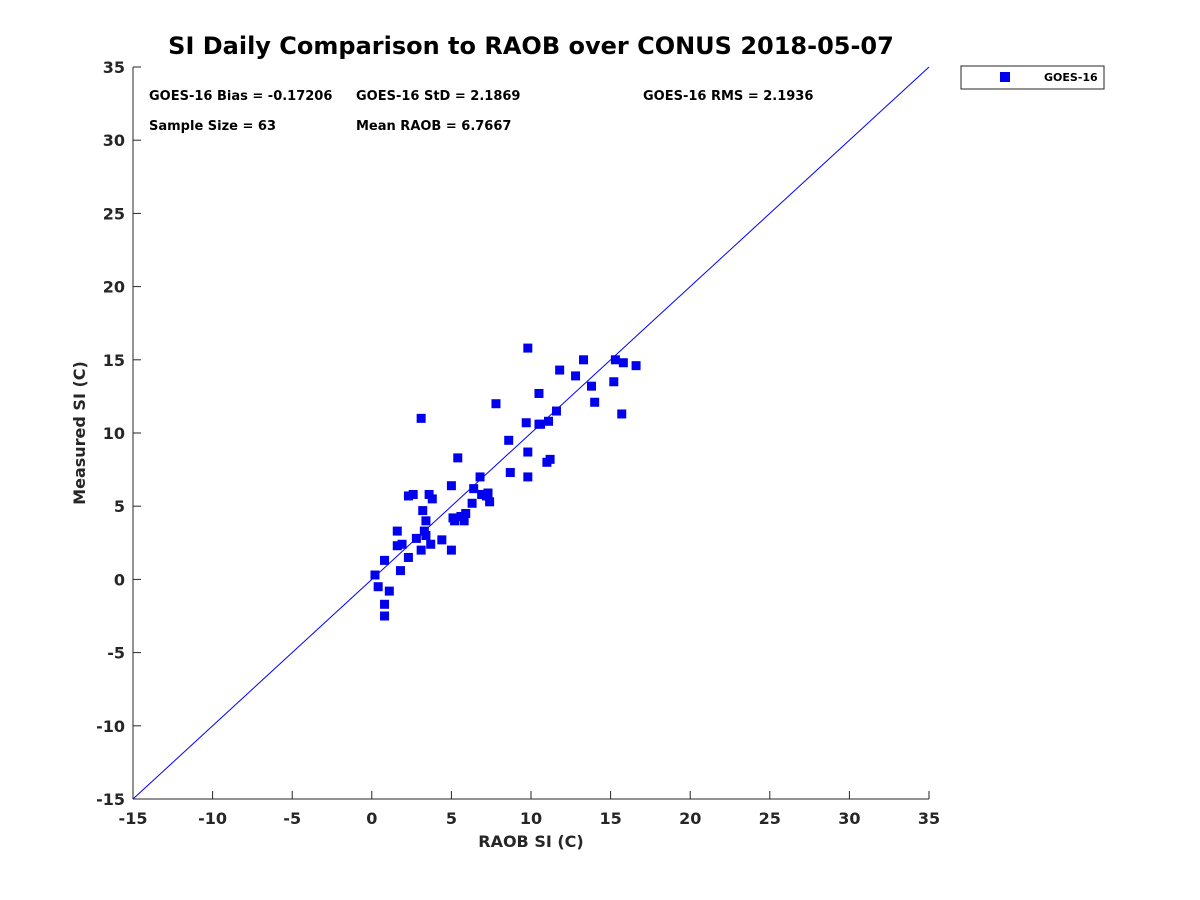 The image size is (1200, 900). What do you see at coordinates (505, 482) in the screenshot?
I see `data-points` at bounding box center [505, 482].